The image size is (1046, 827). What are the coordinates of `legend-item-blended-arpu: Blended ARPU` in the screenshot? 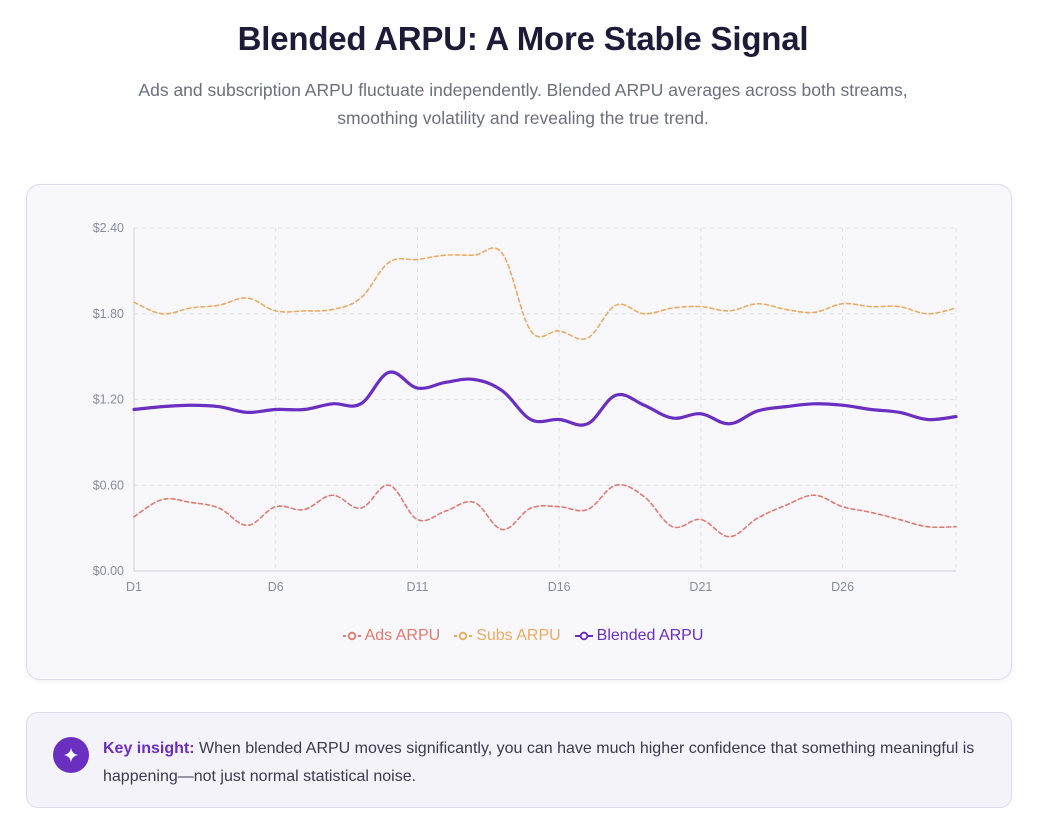 It's located at (639, 636).